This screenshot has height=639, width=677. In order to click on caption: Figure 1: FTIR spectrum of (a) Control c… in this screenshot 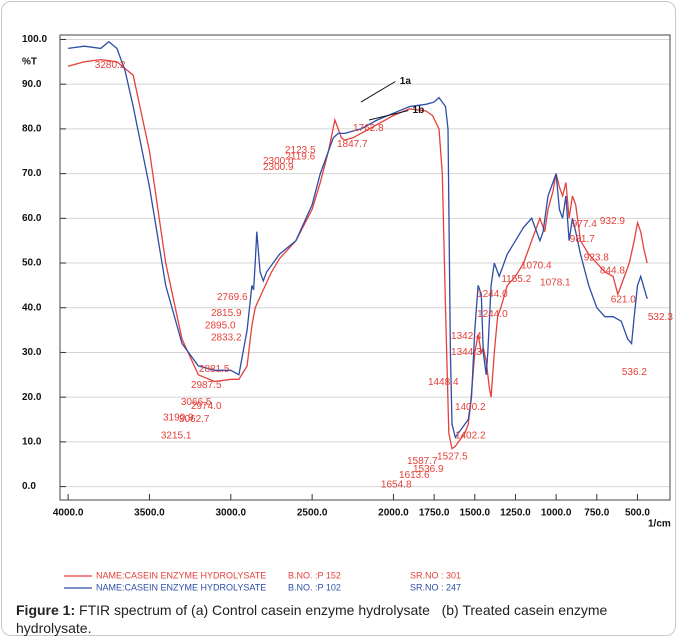, I will do `click(341, 619)`.